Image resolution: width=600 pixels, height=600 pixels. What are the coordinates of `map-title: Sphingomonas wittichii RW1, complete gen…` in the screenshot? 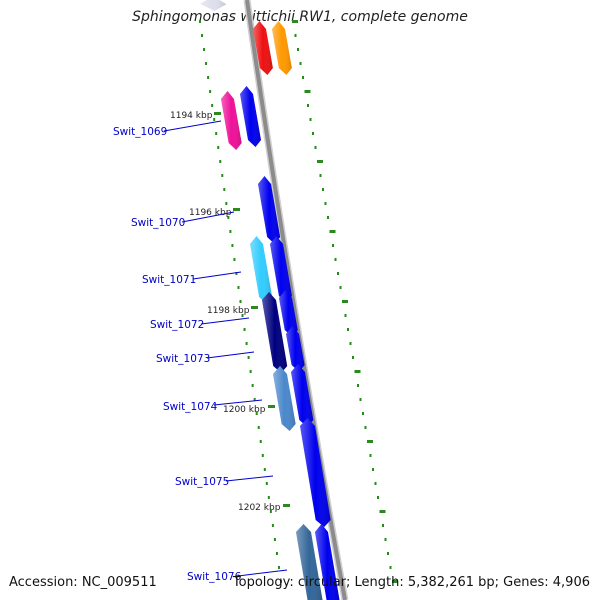 It's located at (300, 17).